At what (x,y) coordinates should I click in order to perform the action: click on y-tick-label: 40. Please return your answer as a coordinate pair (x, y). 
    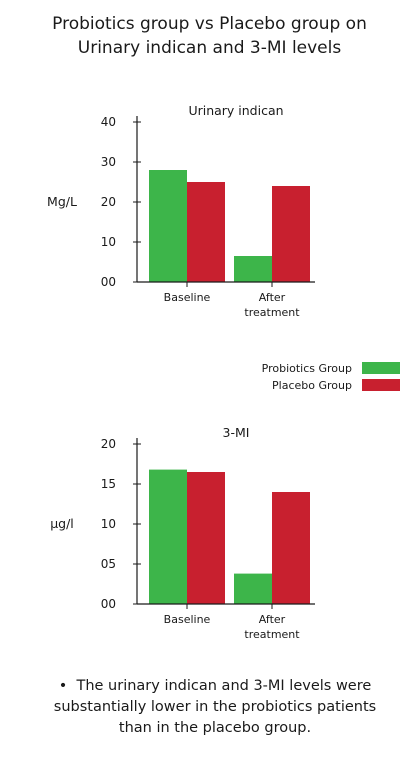
    Looking at the image, I should click on (108, 122).